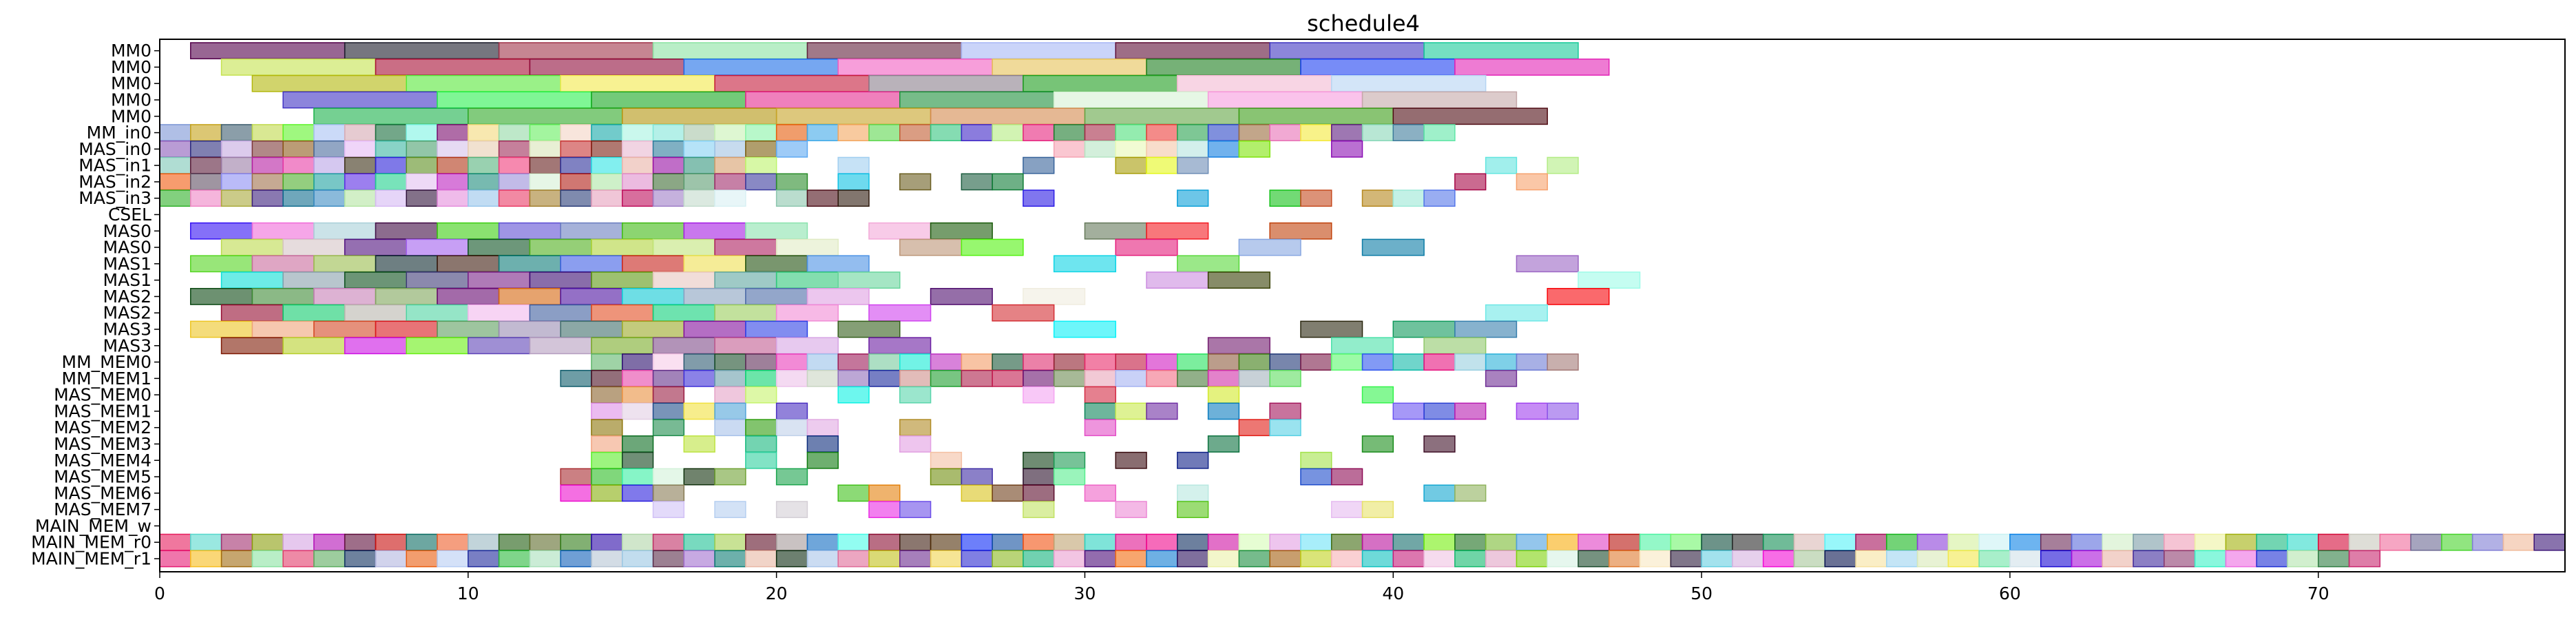 Image resolution: width=2576 pixels, height=620 pixels. Describe the element at coordinates (884, 313) in the screenshot. I see `gantt-row-mas2` at that location.